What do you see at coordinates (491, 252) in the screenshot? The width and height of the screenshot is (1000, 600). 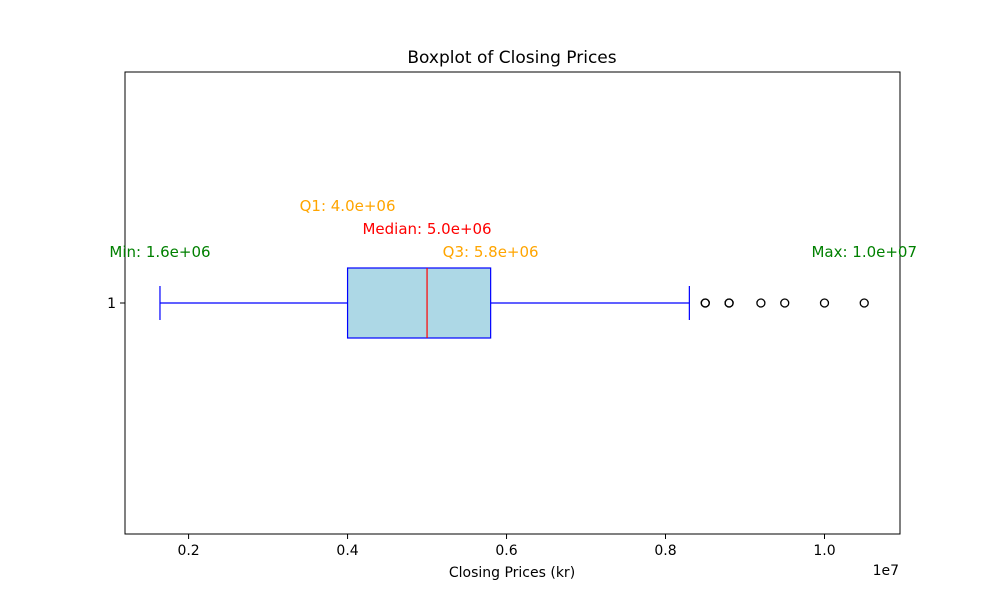 I see `annotation-q3: Q3: 5.8e+06` at bounding box center [491, 252].